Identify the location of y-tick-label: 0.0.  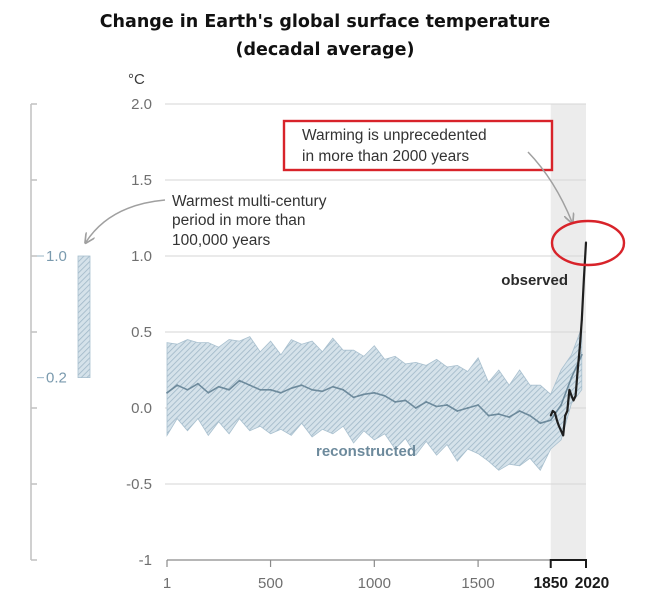
(141, 408).